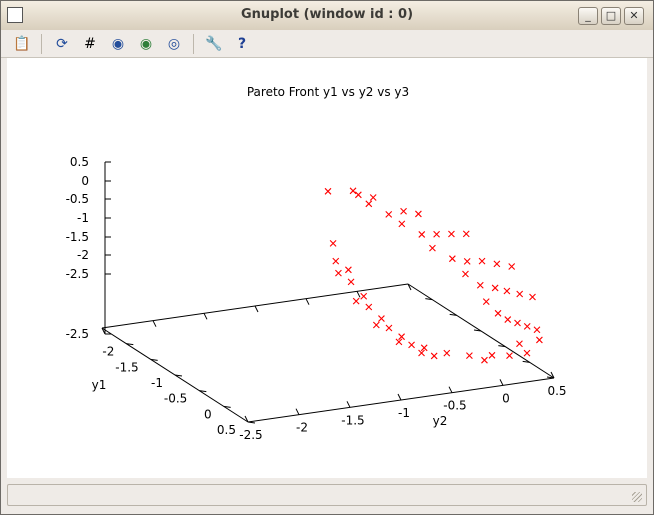 The image size is (654, 515). What do you see at coordinates (327, 16) in the screenshot?
I see `title-bar: Gnuplot (window id : 0) _ □ ✕` at bounding box center [327, 16].